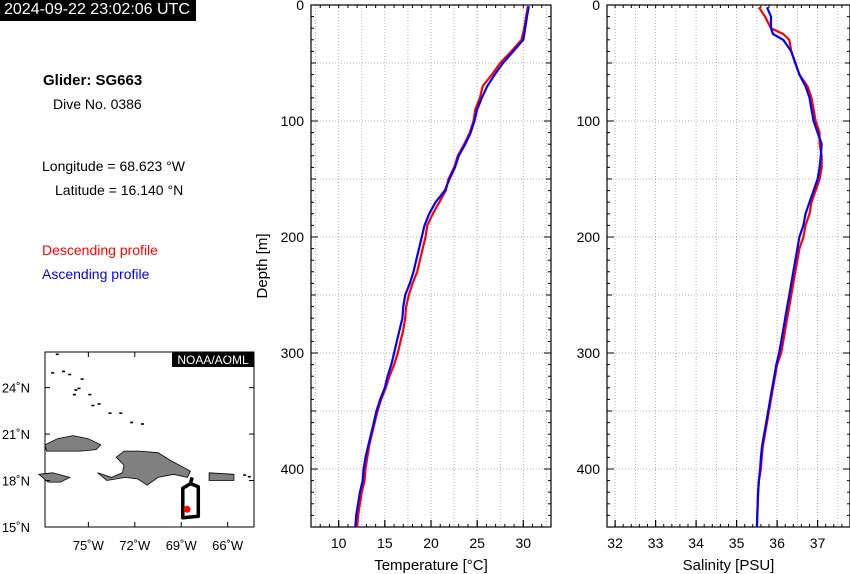 The width and height of the screenshot is (850, 574). I want to click on descending-series-line, so click(789, 267).